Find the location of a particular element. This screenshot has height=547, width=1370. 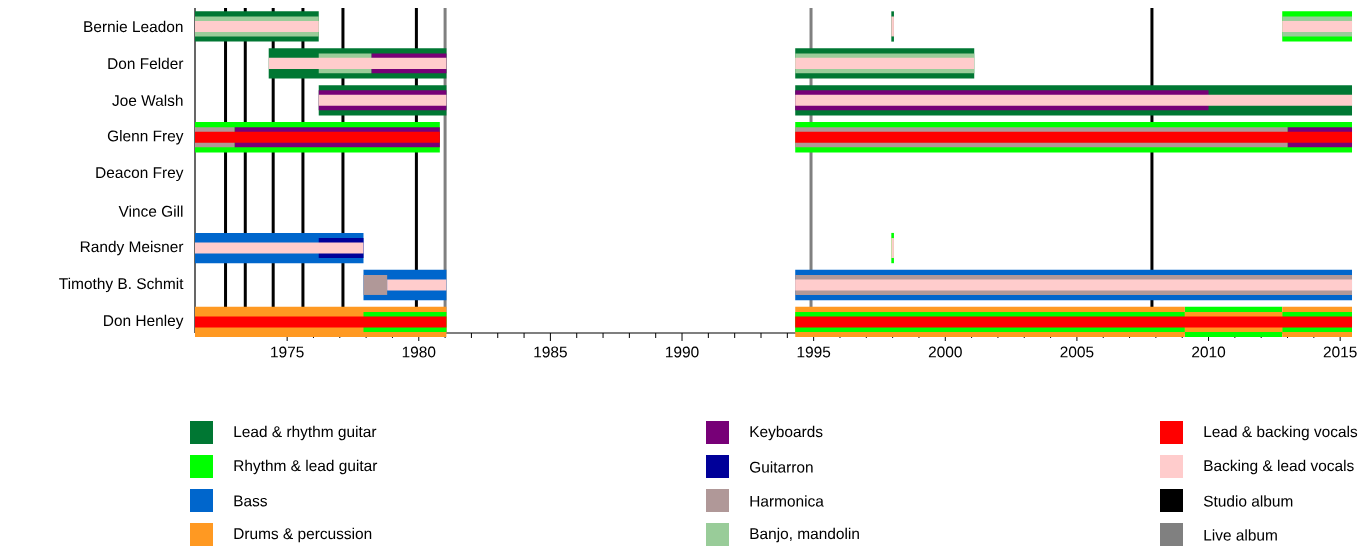

legend-label: Lead & rhythm guitar is located at coordinates (305, 433).